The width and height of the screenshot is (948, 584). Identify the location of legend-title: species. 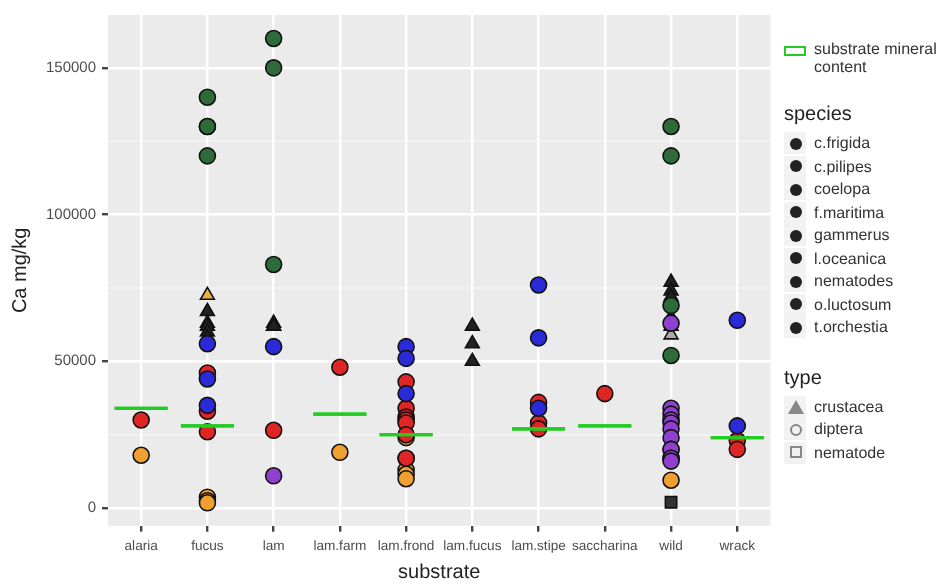
(819, 115).